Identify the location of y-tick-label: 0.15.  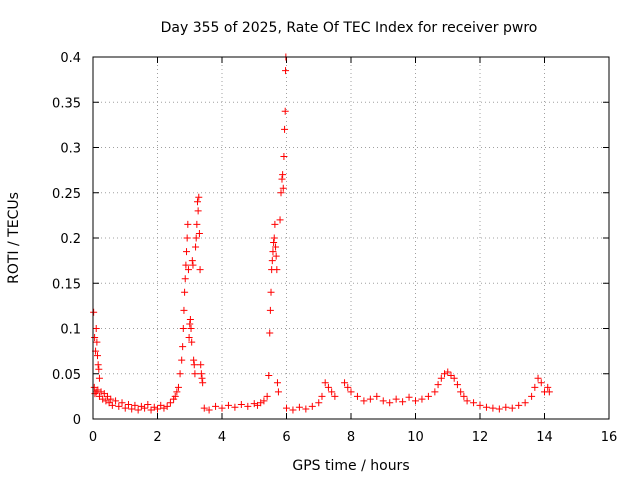
(66, 284).